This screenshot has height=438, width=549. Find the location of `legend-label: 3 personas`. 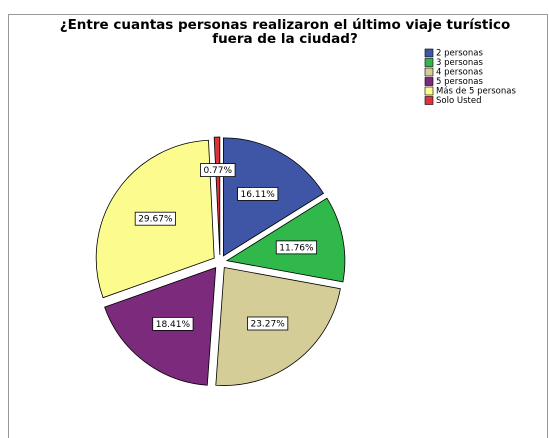

legend-label: 3 personas is located at coordinates (459, 63).